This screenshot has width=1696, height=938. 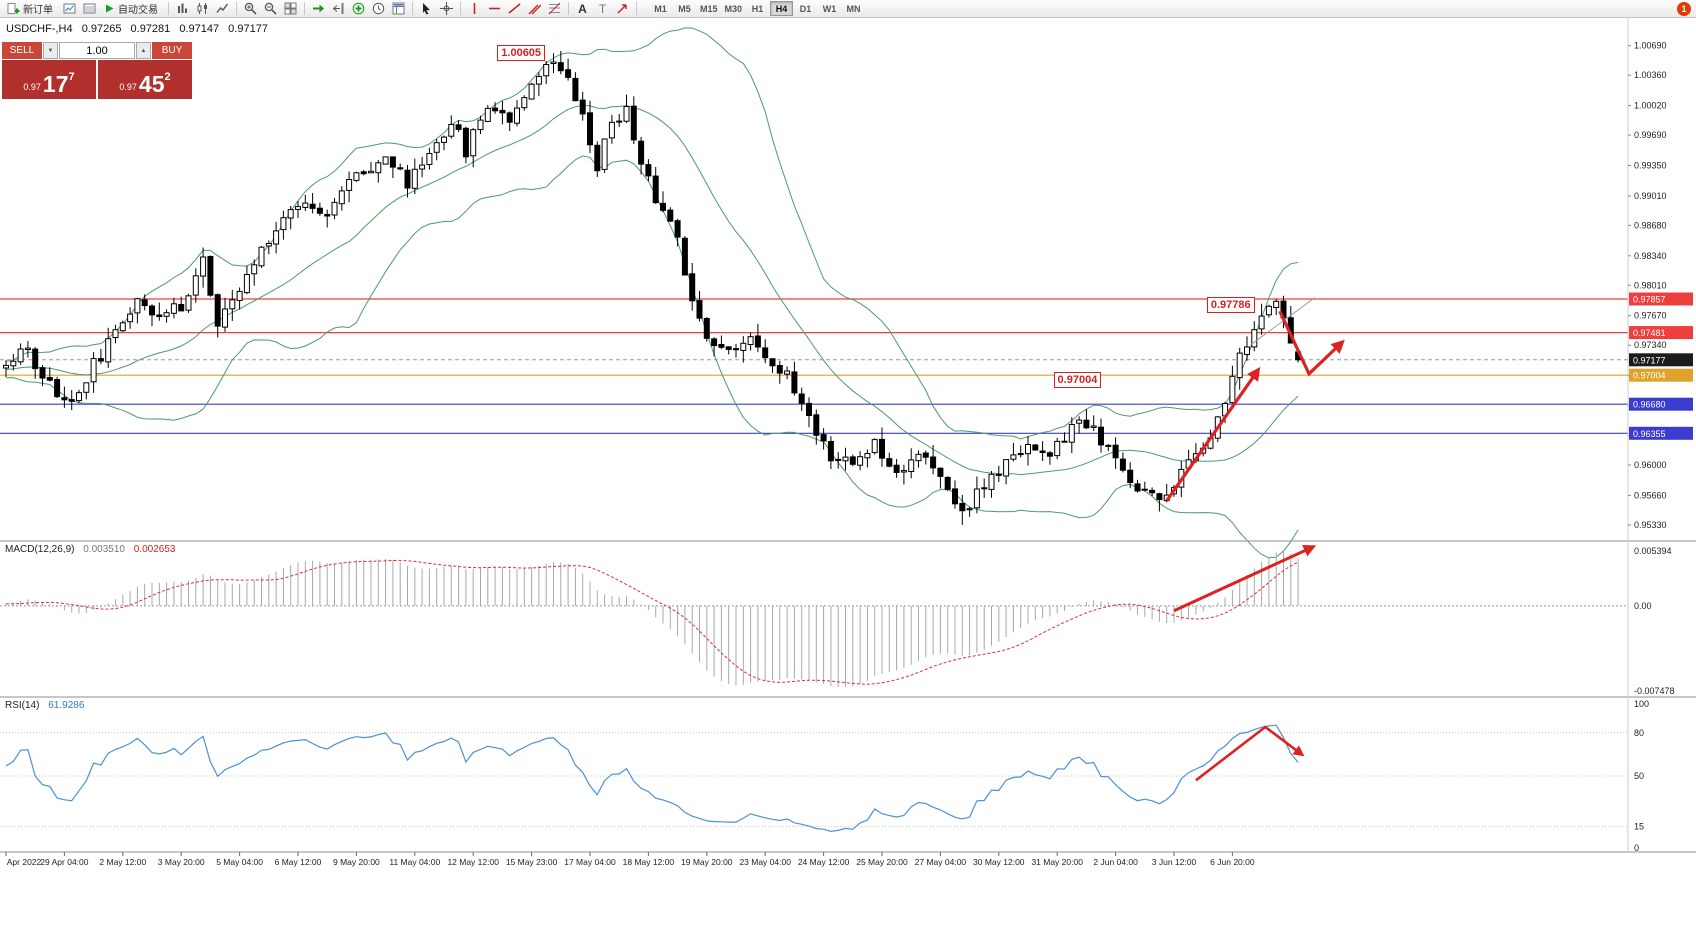 I want to click on auto-scroll-icon, so click(x=318, y=8).